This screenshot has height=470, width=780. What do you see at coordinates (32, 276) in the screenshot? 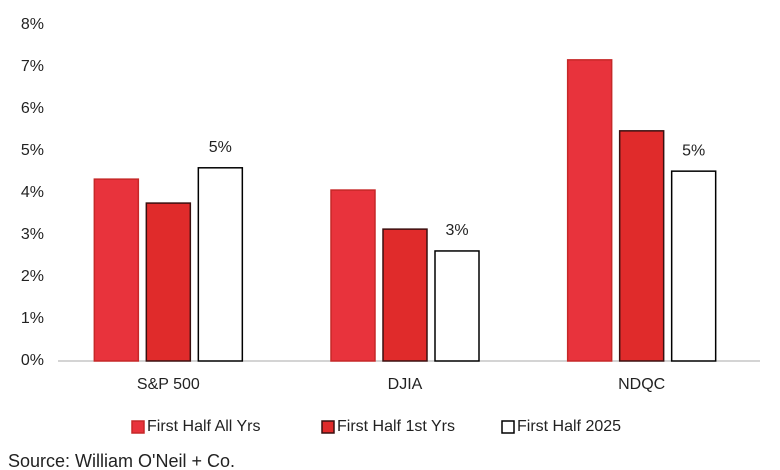
I see `y-tick-label: 2%` at bounding box center [32, 276].